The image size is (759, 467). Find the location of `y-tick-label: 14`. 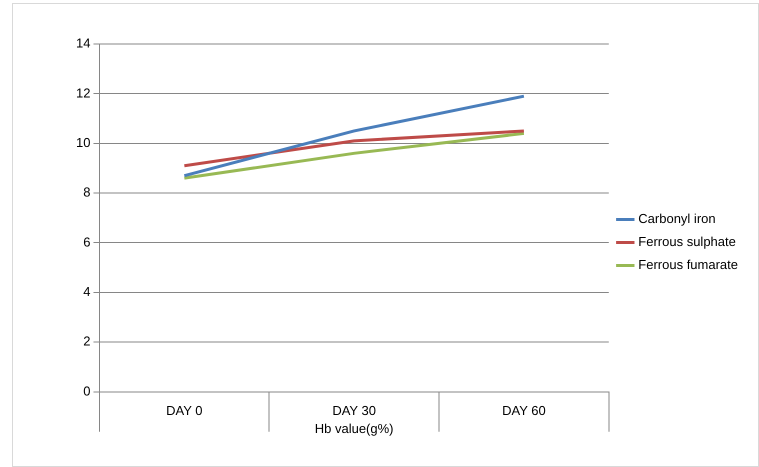

y-tick-label: 14 is located at coordinates (83, 43).